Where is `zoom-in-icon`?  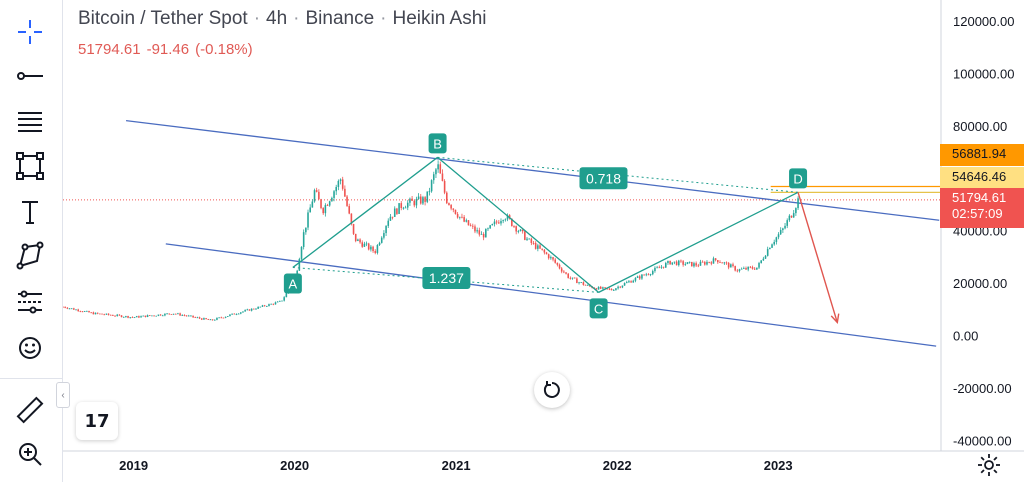
zoom-in-icon is located at coordinates (30, 454).